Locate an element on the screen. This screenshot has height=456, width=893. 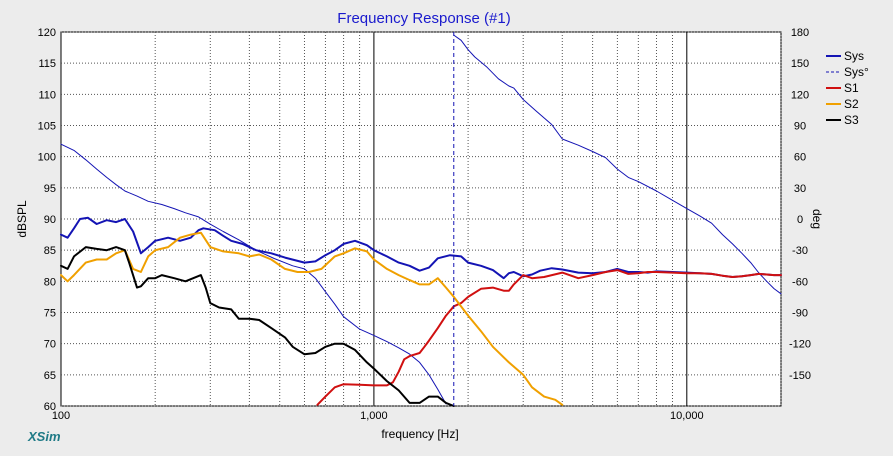
x-tick-label: 1,000 is located at coordinates (374, 416).